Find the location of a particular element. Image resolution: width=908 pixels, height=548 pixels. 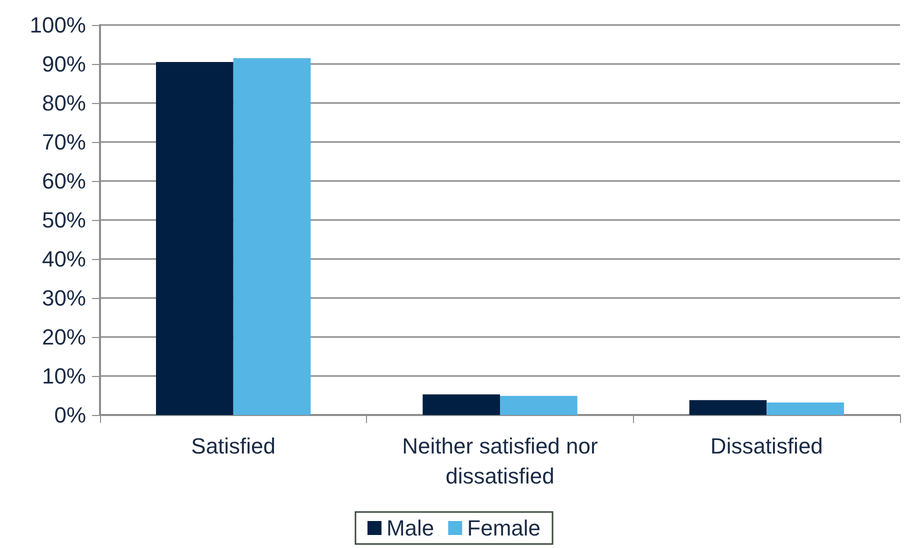

y-tick-label: 100% is located at coordinates (58, 25).